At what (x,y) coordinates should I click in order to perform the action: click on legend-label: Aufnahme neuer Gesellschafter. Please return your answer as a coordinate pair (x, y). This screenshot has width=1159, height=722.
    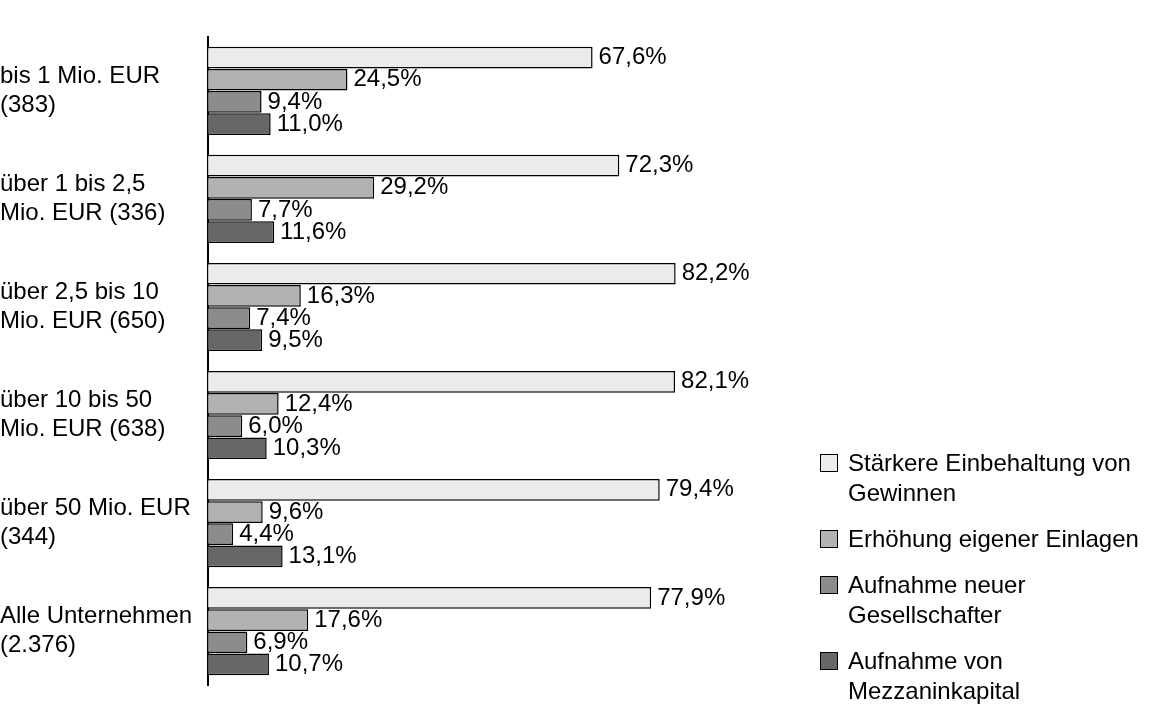
    Looking at the image, I should click on (937, 600).